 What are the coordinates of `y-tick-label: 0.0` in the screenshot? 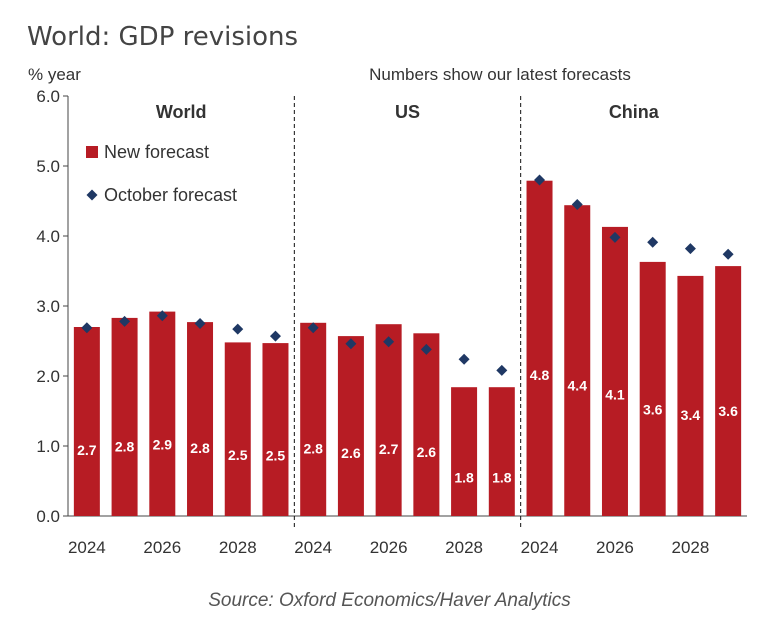 It's located at (48, 516).